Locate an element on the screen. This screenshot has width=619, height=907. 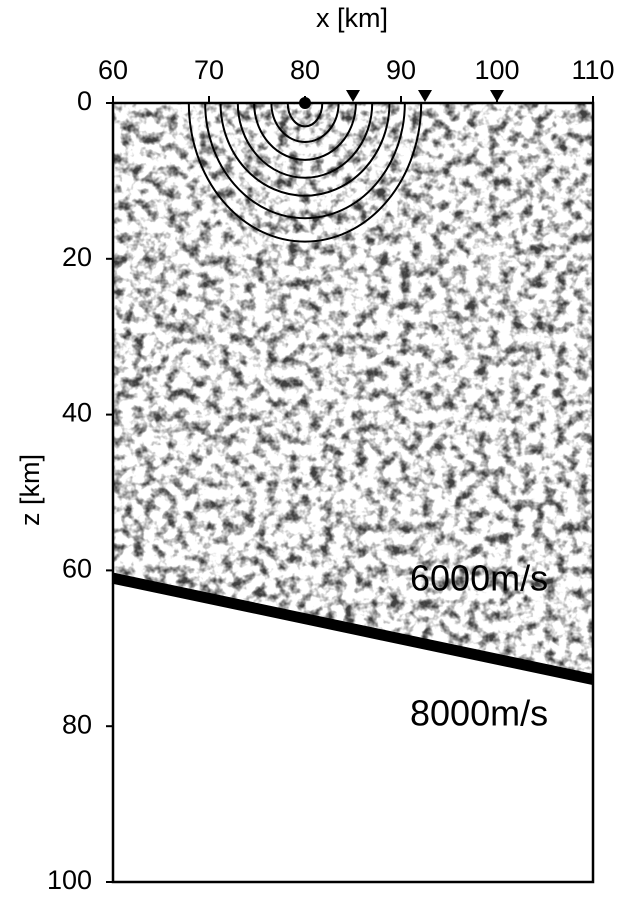
y-tick-label: 40 is located at coordinates (77, 413).